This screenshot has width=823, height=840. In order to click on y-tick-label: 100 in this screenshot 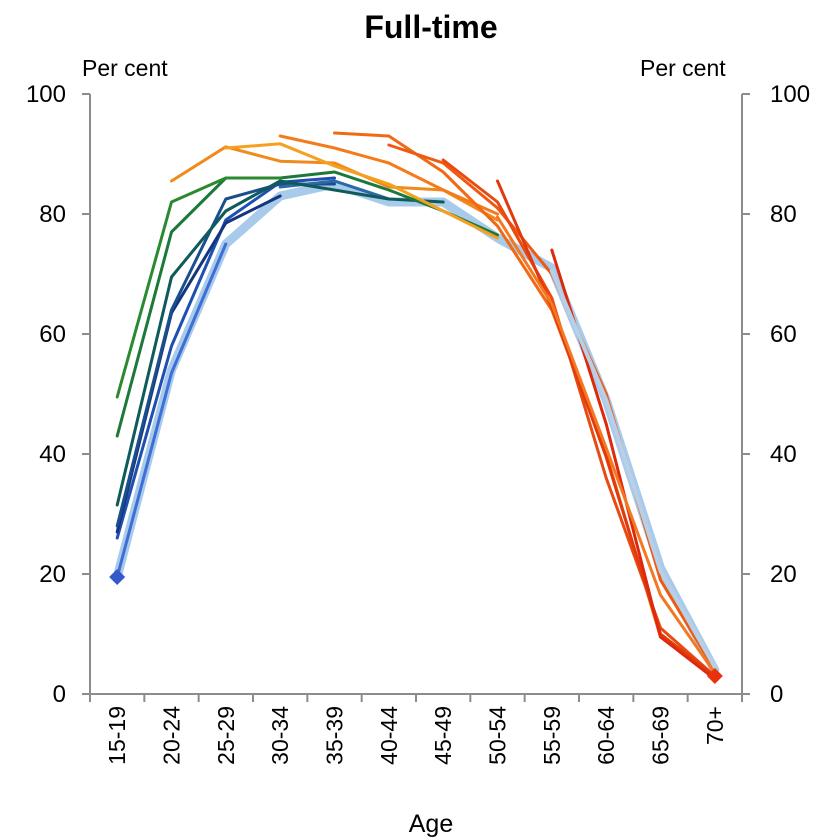, I will do `click(46, 94)`.